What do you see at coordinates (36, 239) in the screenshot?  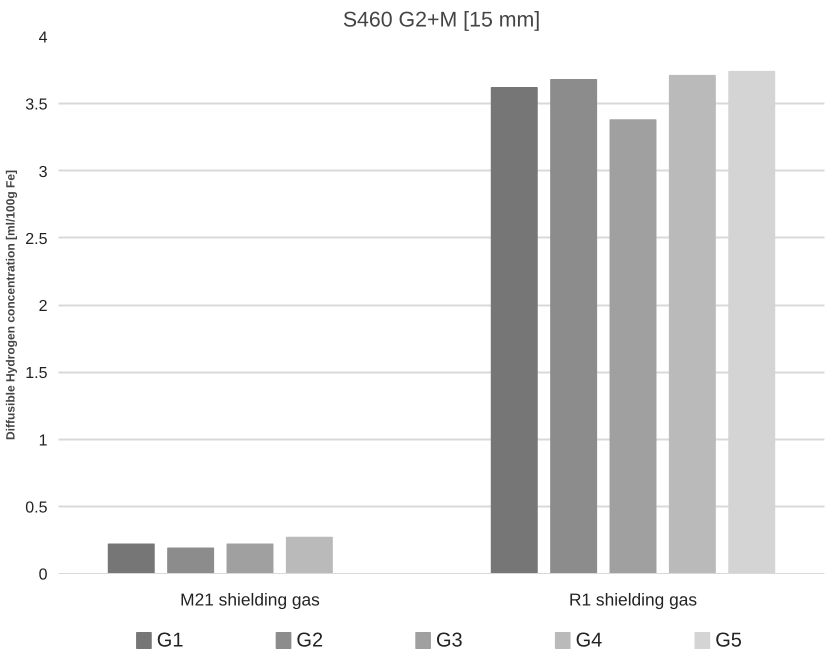 I see `y-tick-label: 2.5` at bounding box center [36, 239].